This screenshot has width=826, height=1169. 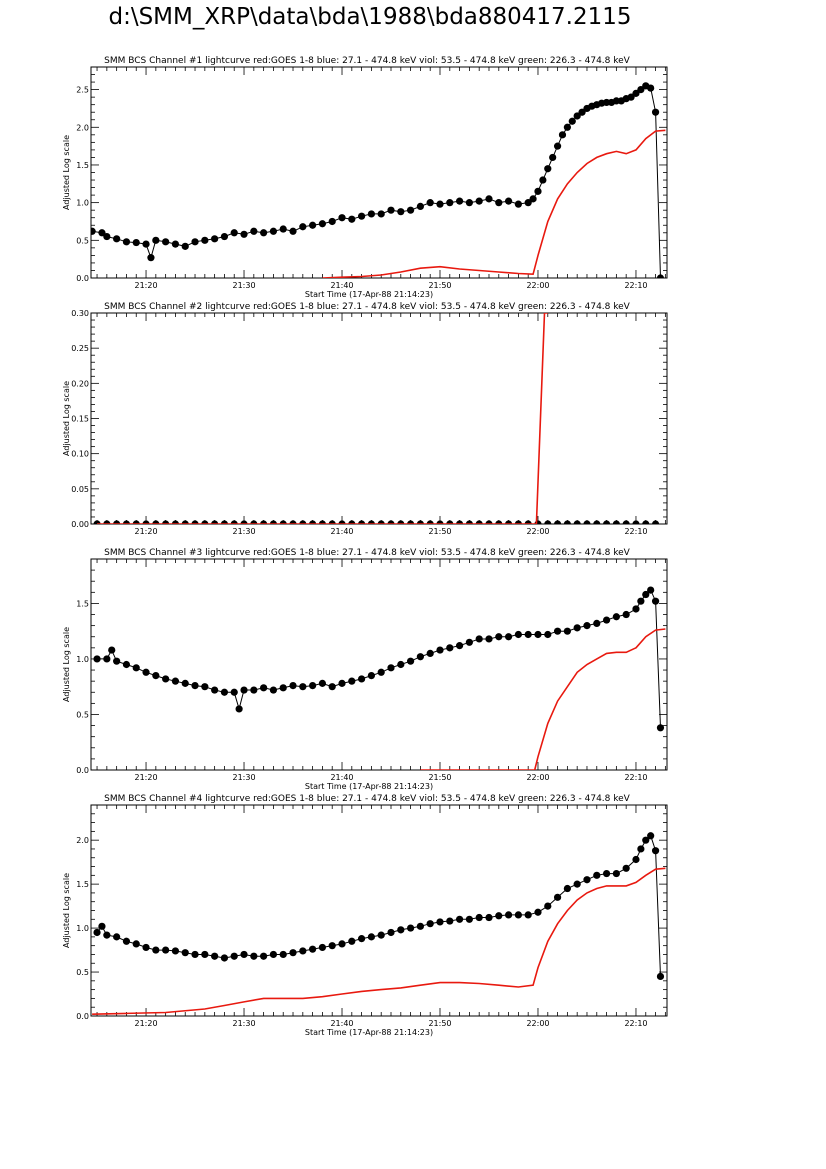 What do you see at coordinates (80, 454) in the screenshot?
I see `y-tick-label: 0.10` at bounding box center [80, 454].